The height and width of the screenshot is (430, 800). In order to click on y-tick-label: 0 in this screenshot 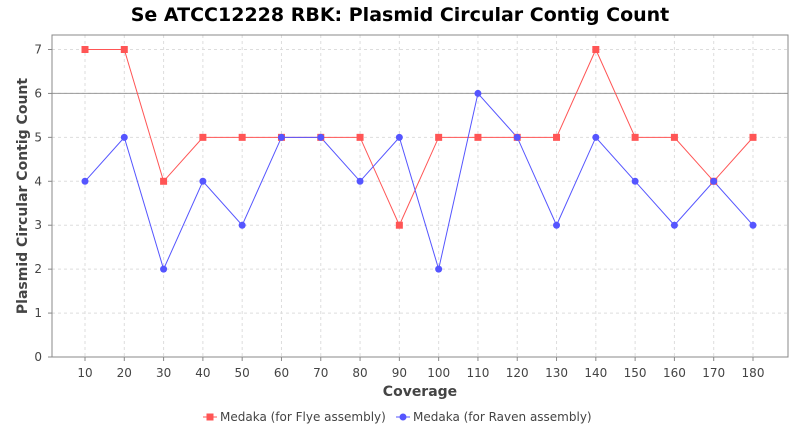, I will do `click(38, 357)`.